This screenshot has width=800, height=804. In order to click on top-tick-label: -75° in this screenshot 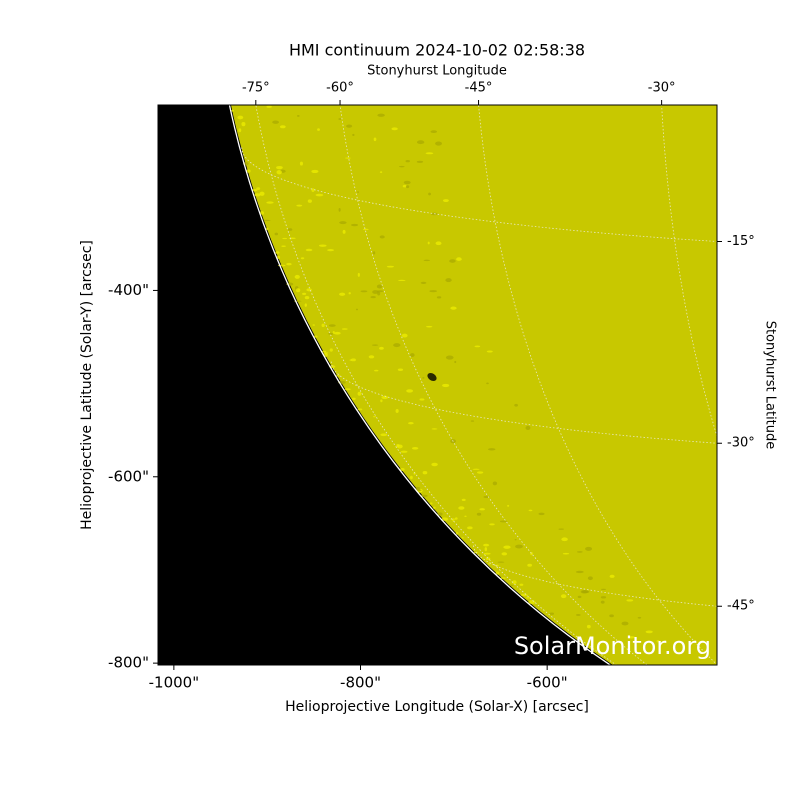, I will do `click(256, 88)`.